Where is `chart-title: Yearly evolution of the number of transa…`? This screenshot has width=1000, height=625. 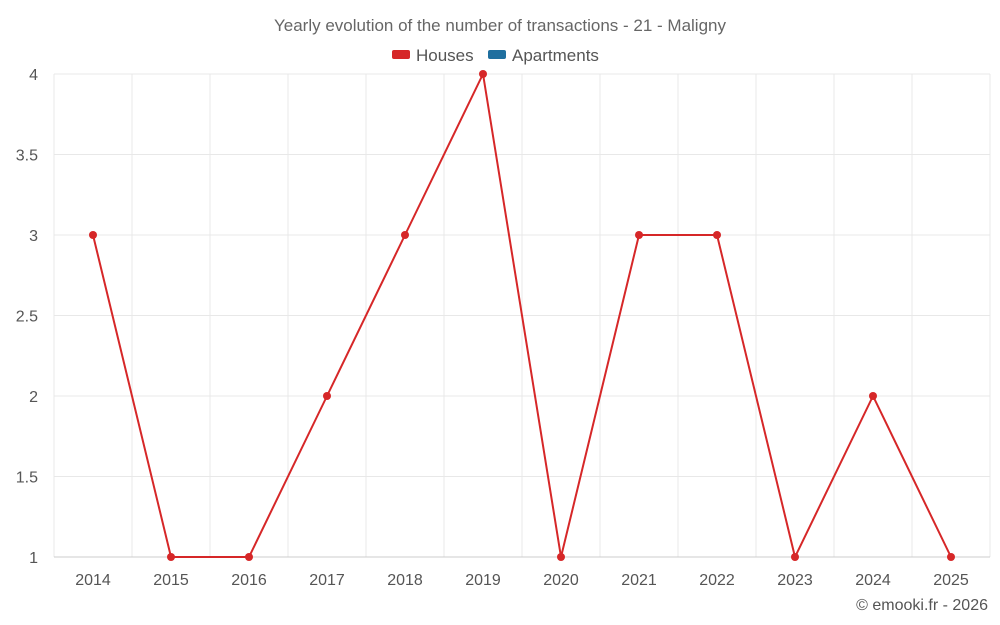 chart-title: Yearly evolution of the number of transa… is located at coordinates (500, 25).